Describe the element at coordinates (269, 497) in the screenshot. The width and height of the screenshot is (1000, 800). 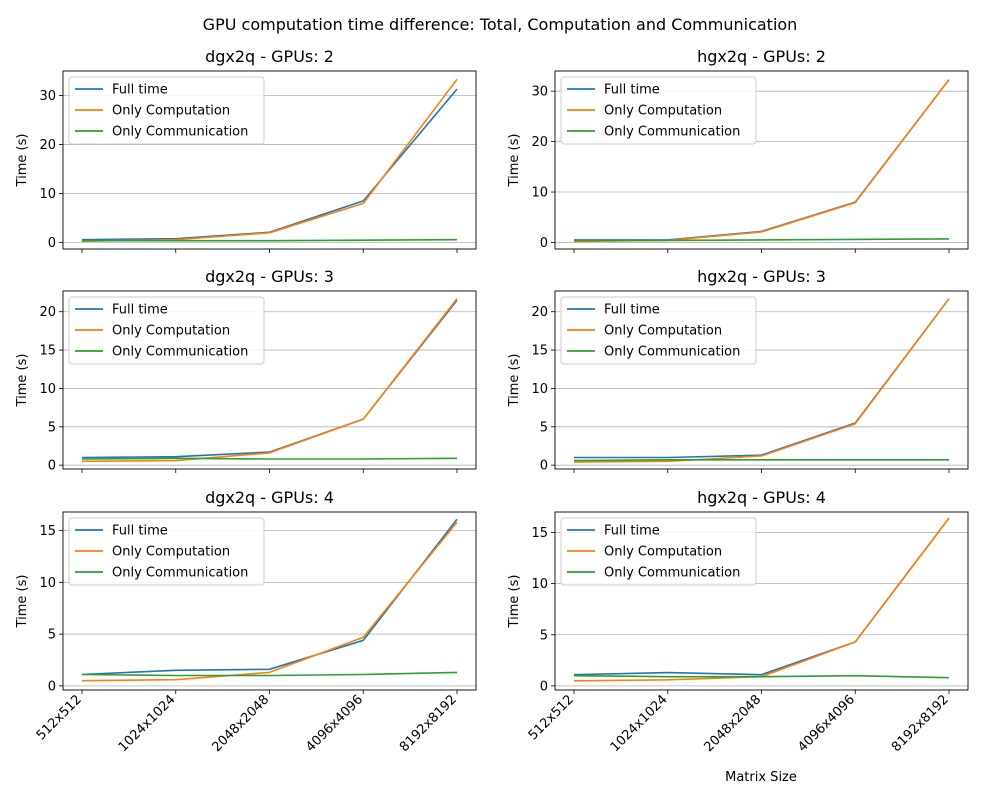
I see `subplot-title: dgx2q - GPUs: 4` at that location.